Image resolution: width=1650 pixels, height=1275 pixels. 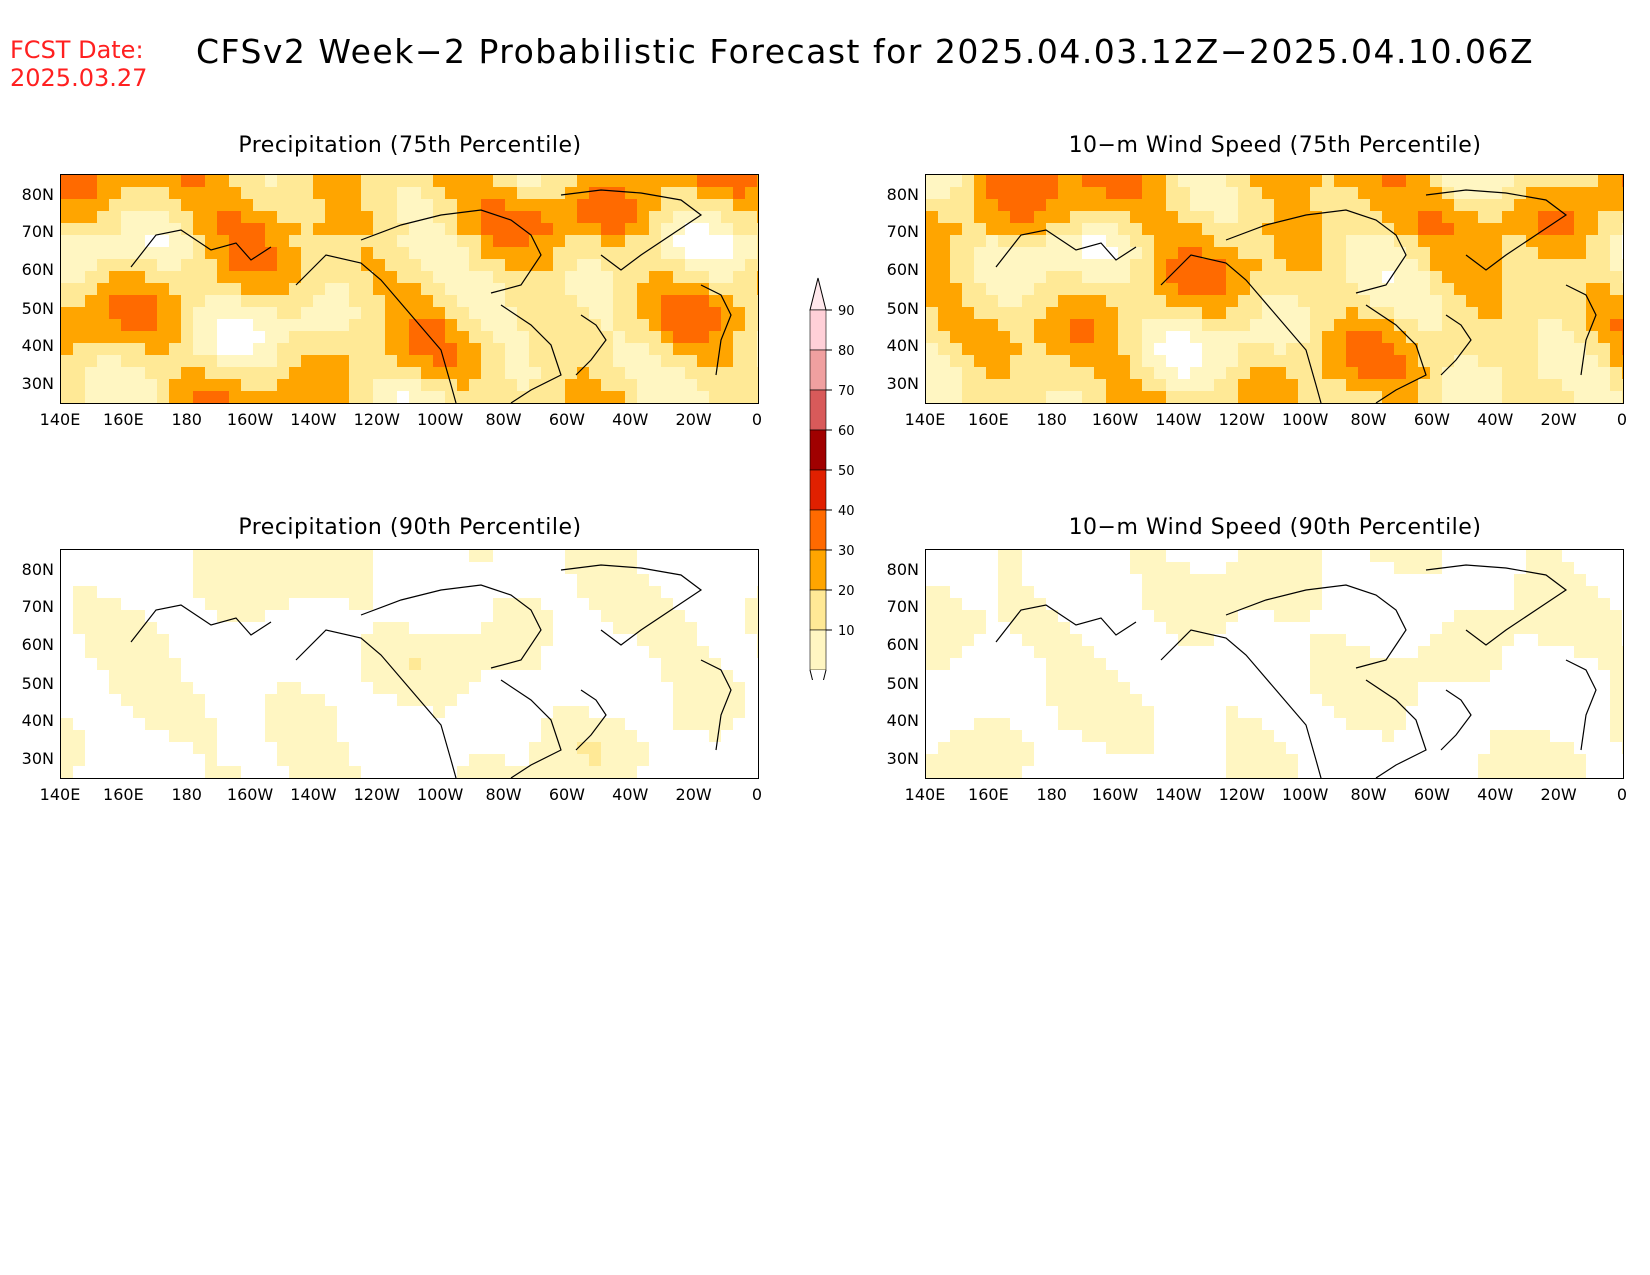 What do you see at coordinates (250, 419) in the screenshot?
I see `lon-tick-label: 160W` at bounding box center [250, 419].